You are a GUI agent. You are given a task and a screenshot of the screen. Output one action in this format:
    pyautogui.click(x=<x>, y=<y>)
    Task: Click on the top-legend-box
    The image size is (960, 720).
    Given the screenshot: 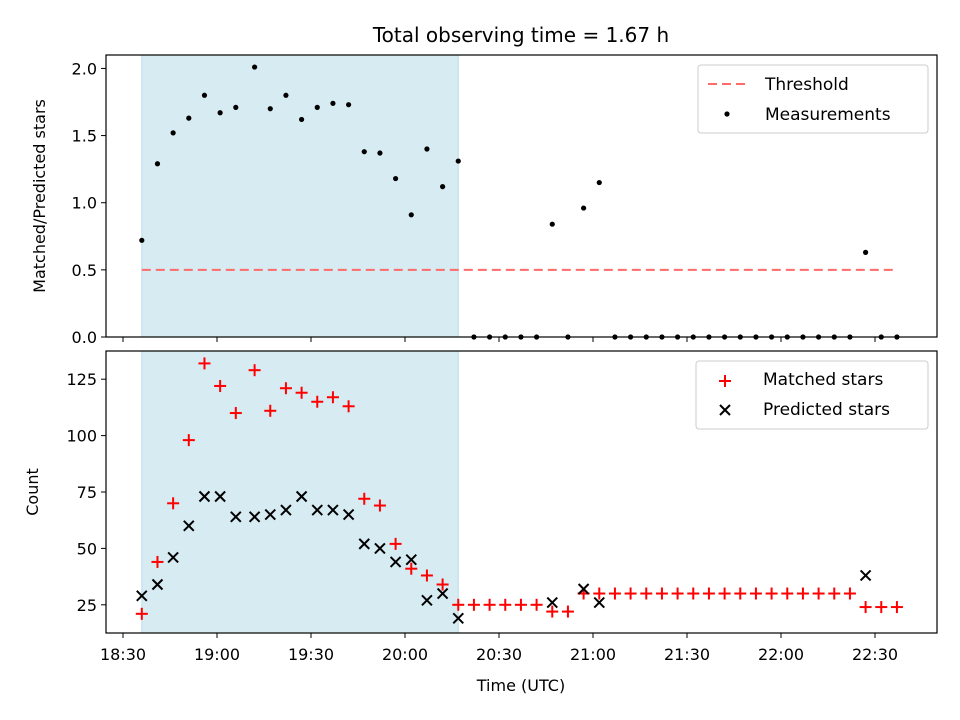 What is the action you would take?
    pyautogui.click(x=813, y=99)
    